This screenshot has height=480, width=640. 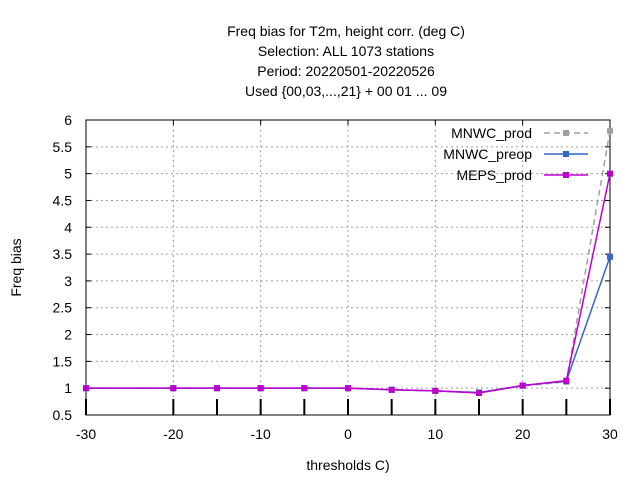 I want to click on legend: MNWC_prod MNWC_preop MEPS_prod, so click(x=515, y=154).